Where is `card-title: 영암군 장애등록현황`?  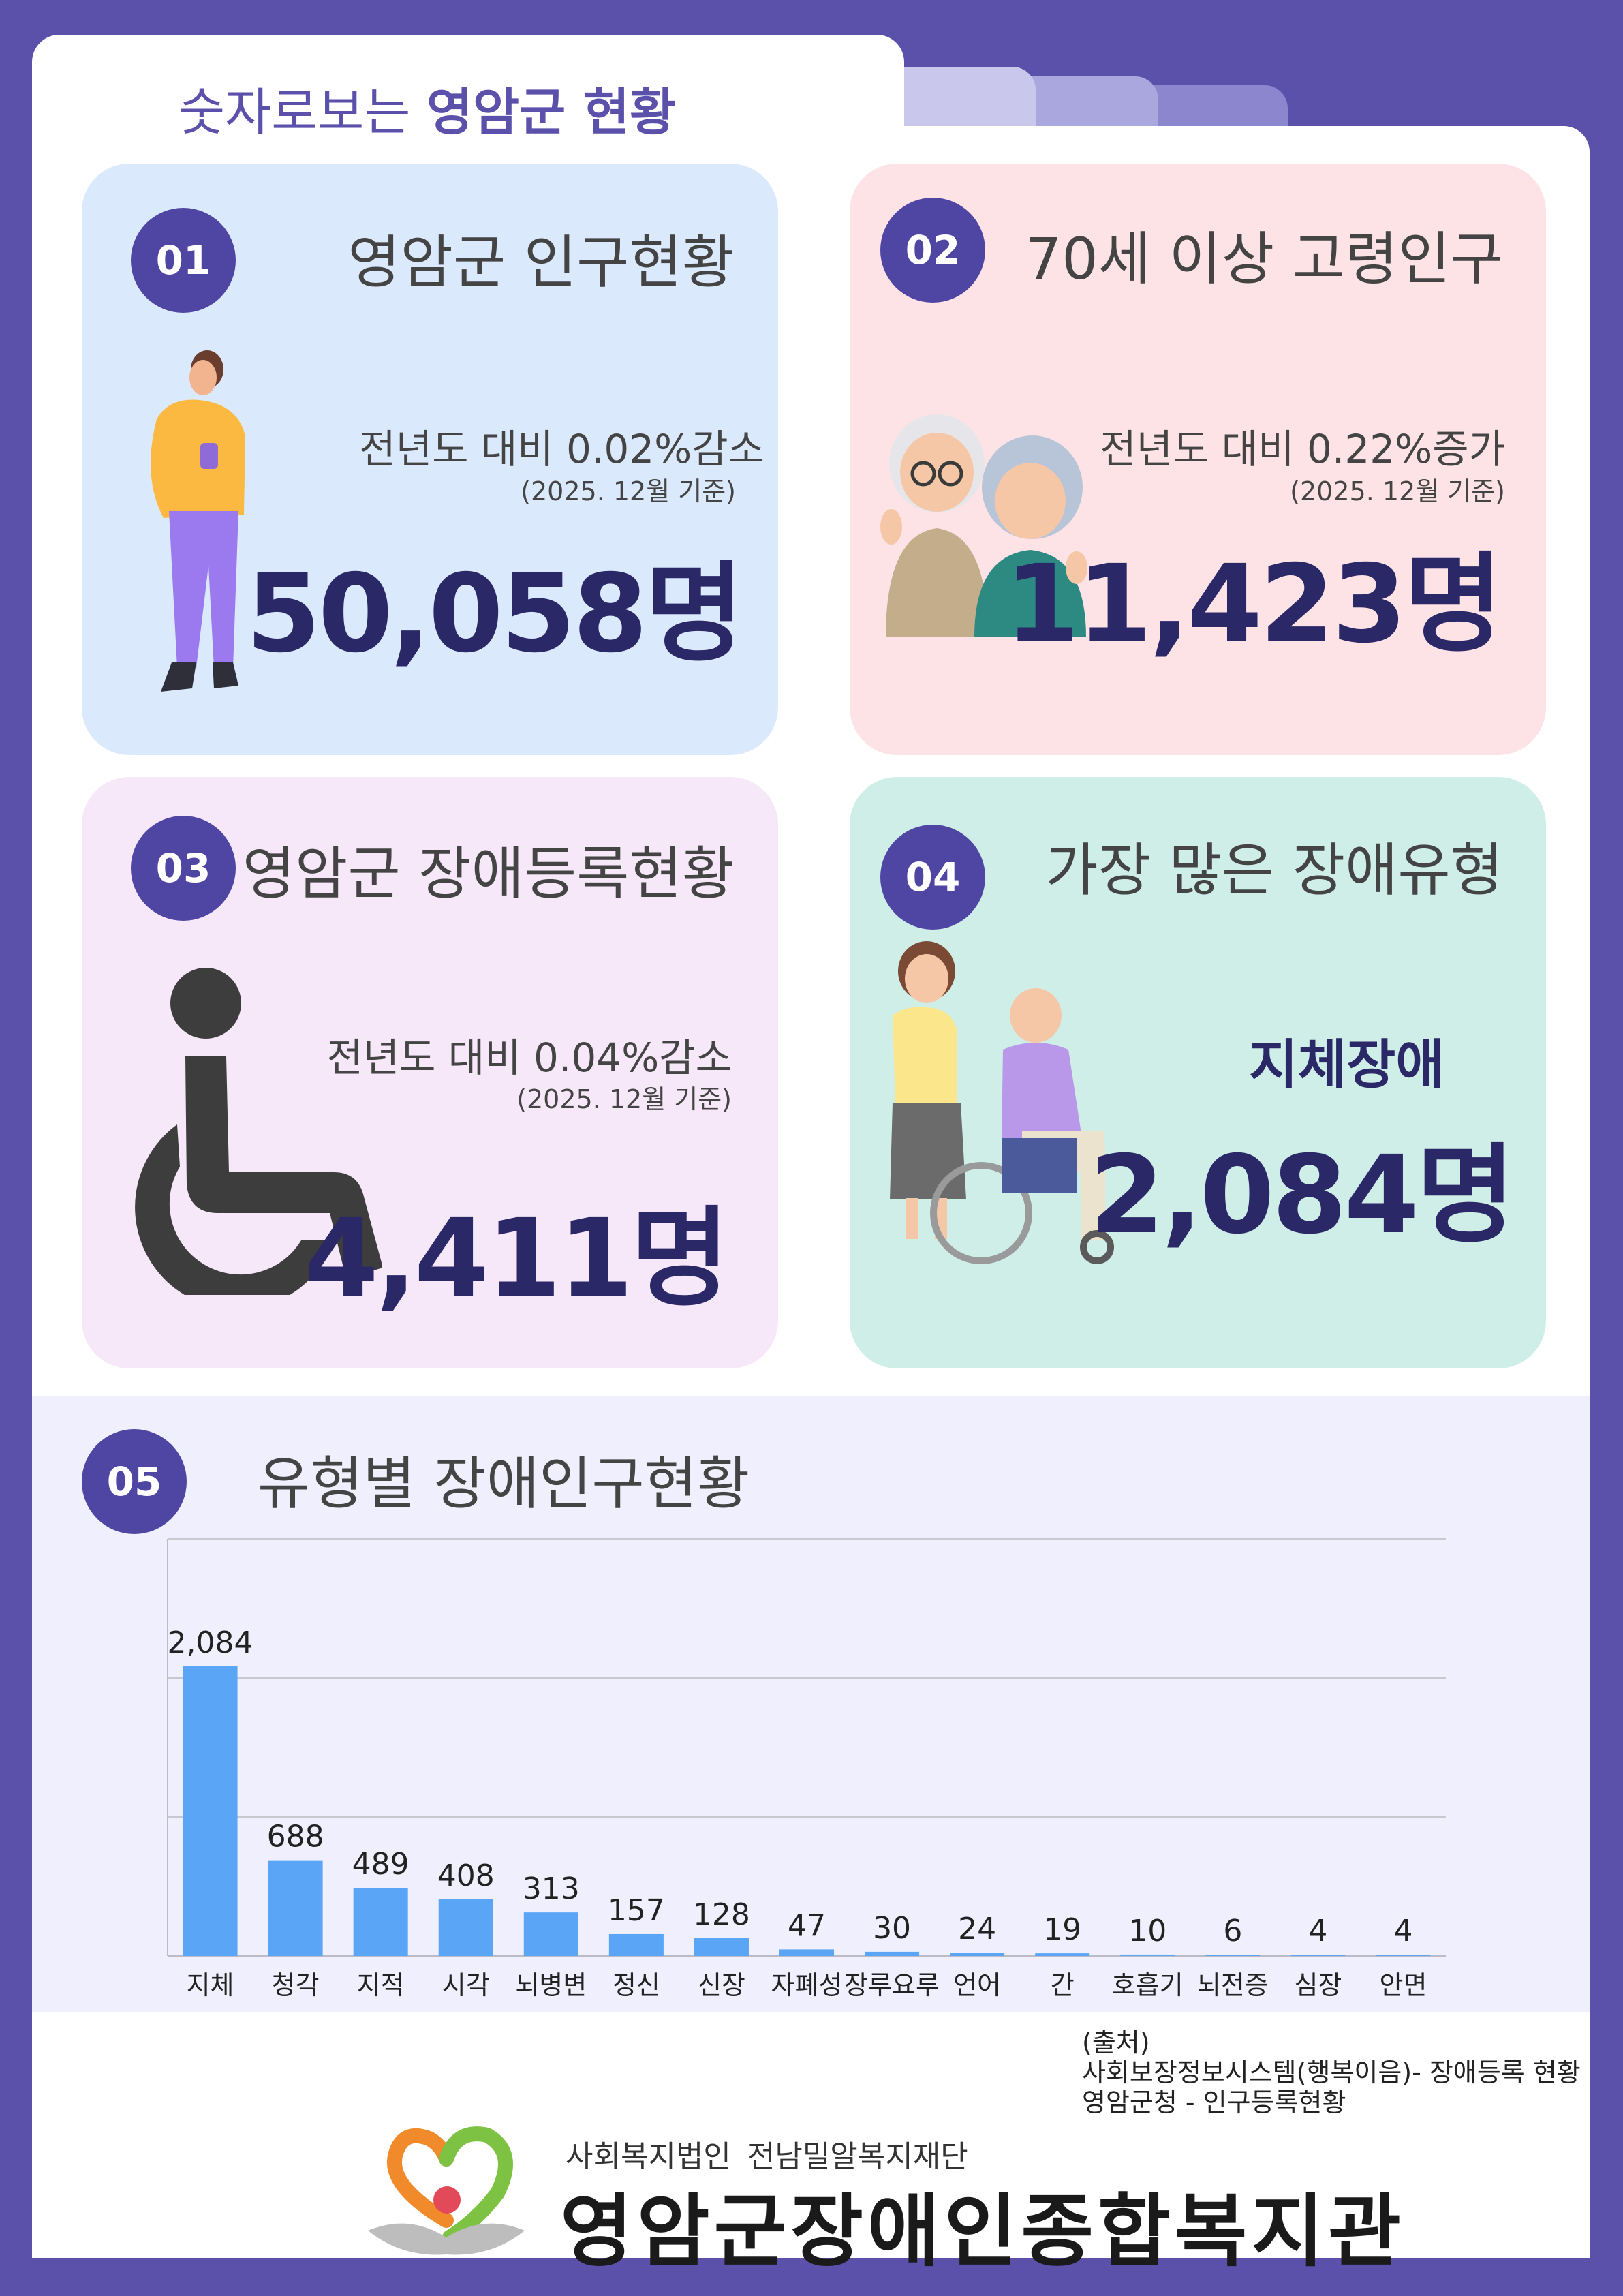
card-title: 영암군 장애등록현황 is located at coordinates (488, 873).